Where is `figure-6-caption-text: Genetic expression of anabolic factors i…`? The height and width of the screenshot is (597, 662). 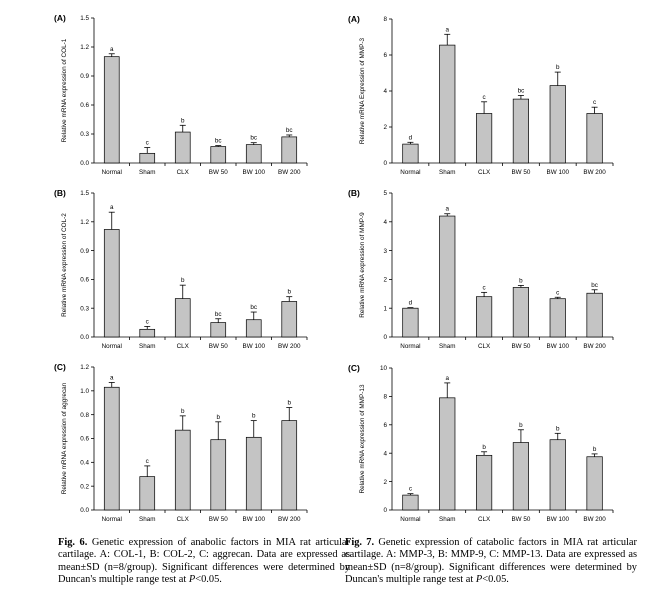 figure-6-caption-text: Genetic expression of anabolic factors i… is located at coordinates (204, 561).